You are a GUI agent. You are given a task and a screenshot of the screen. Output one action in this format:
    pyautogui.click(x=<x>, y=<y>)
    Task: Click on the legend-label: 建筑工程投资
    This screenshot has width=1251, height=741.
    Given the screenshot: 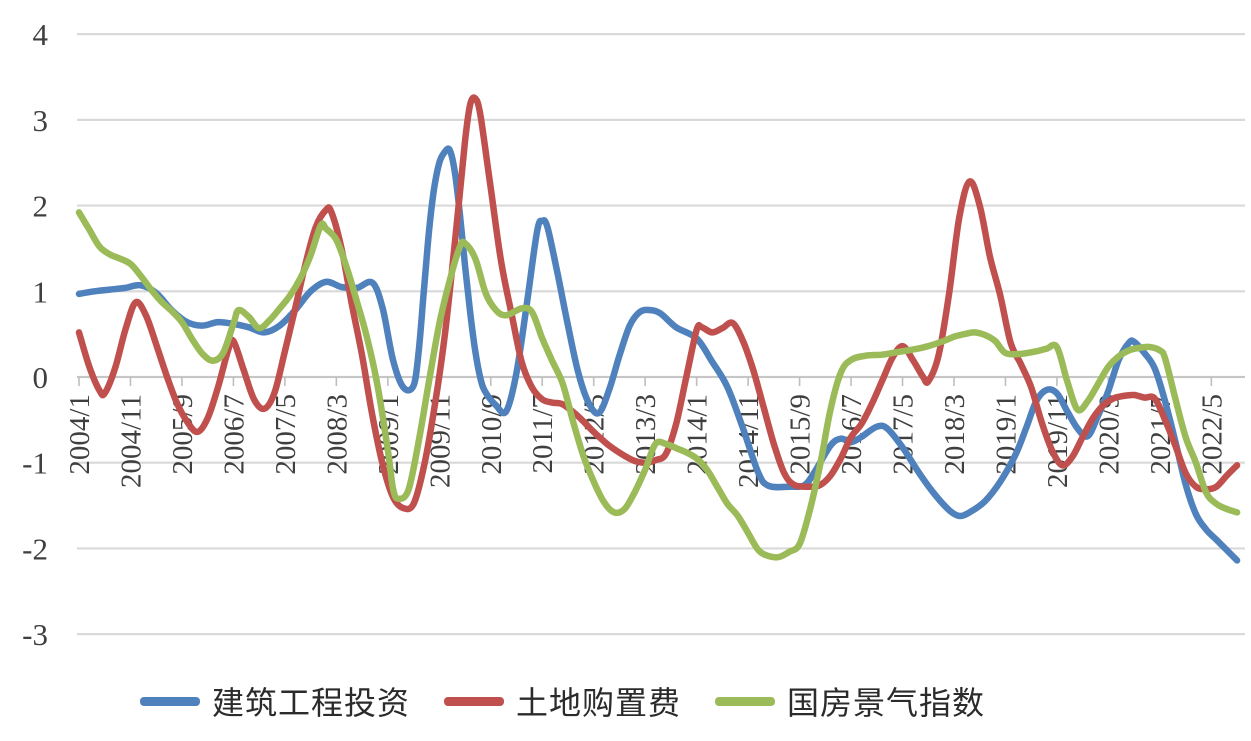 What is the action you would take?
    pyautogui.click(x=311, y=703)
    